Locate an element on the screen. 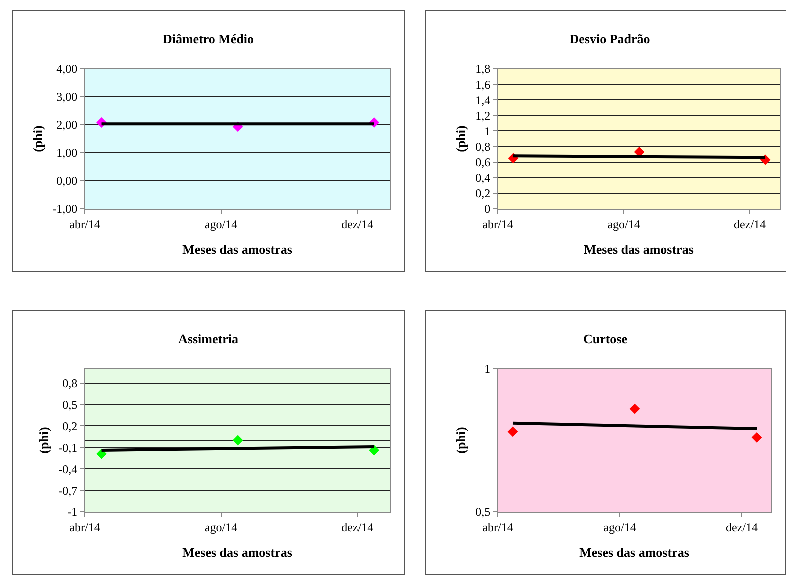 Image resolution: width=786 pixels, height=575 pixels. y-tick-label: 1,2 is located at coordinates (483, 115).